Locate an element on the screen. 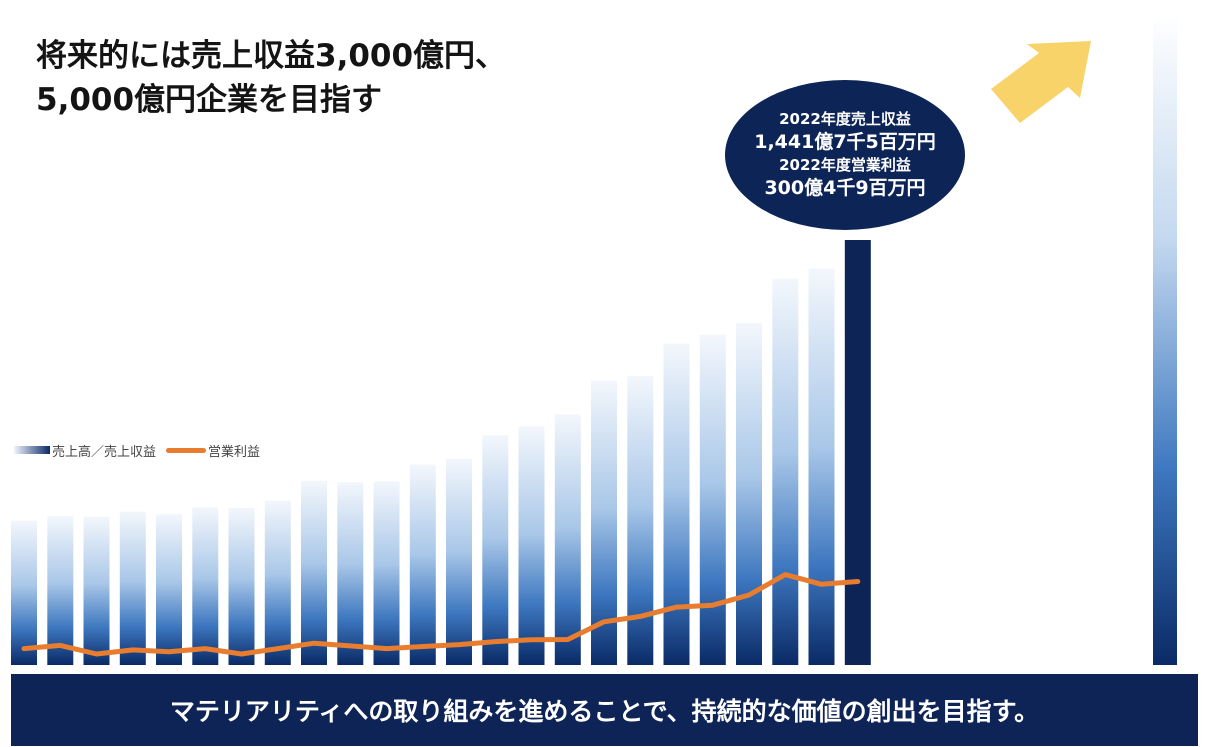 The width and height of the screenshot is (1209, 747). vision-banner: マテリアリティへの取り組みを進めることで、持続的な価値の創出を目指す。 is located at coordinates (604, 710).